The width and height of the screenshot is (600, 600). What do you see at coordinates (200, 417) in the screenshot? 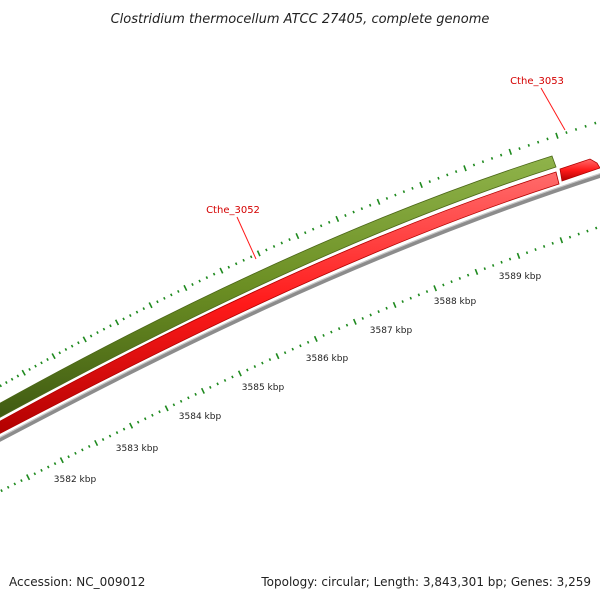
I see `kbp-label: 3584 kbp` at bounding box center [200, 417].